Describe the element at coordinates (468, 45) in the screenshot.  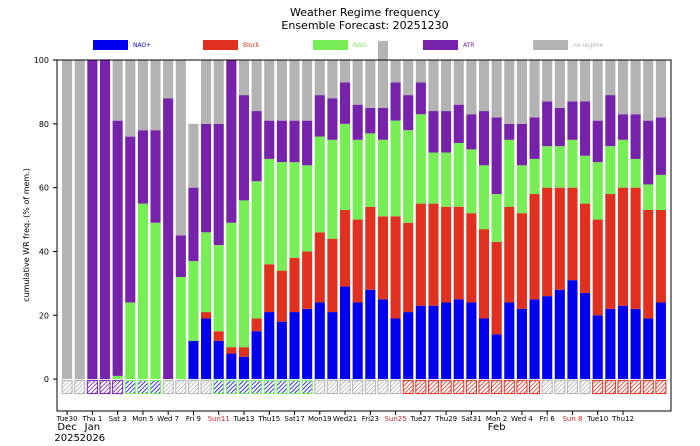
I see `legend-label-atr: ATR` at that location.